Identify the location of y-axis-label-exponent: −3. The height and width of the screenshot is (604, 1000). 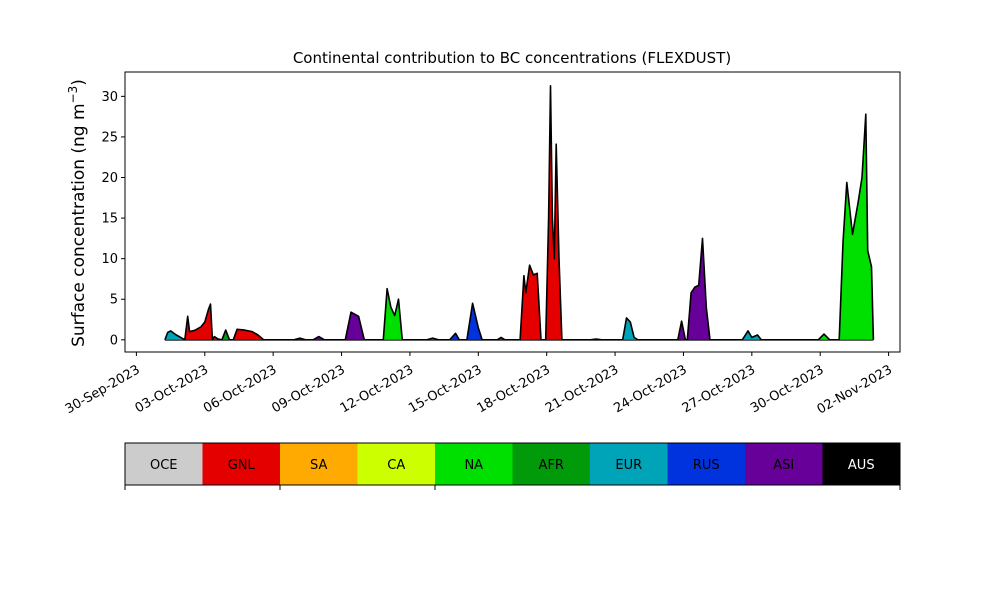
(73, 95).